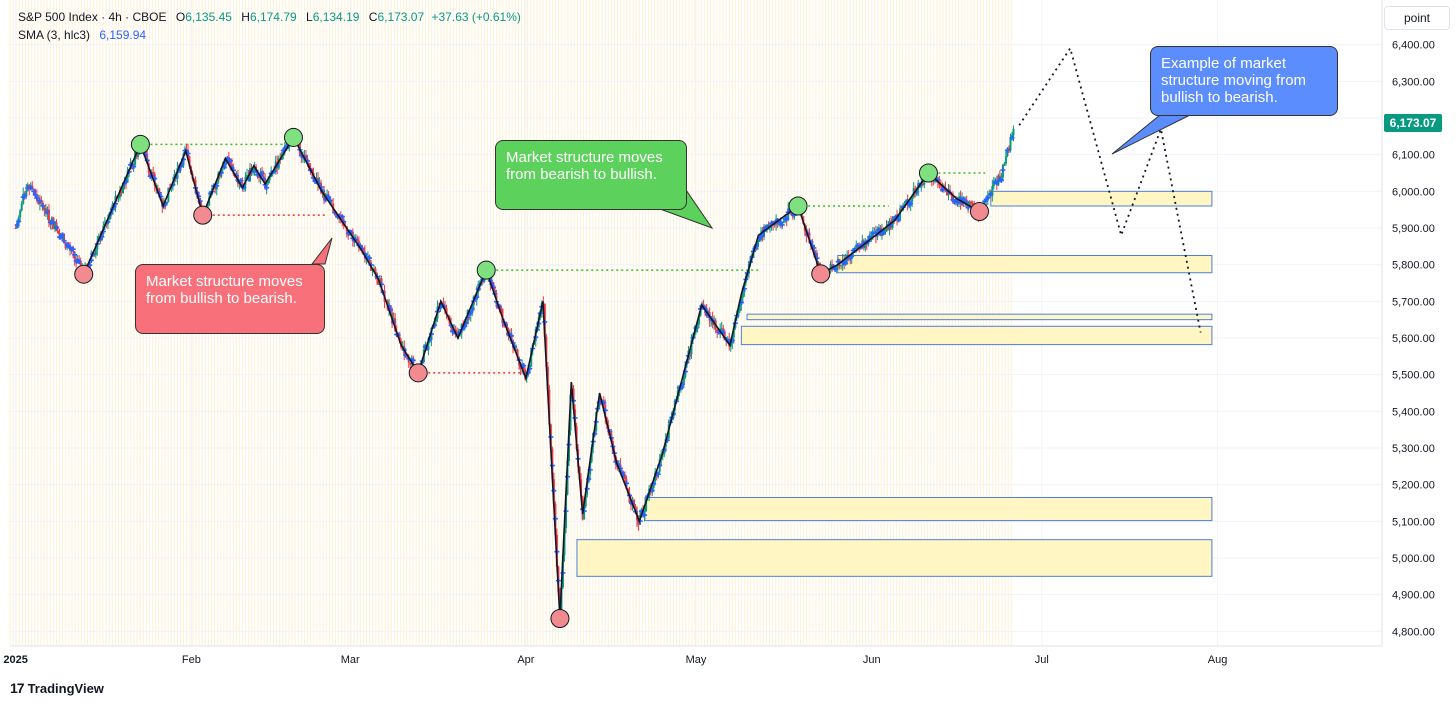  Describe the element at coordinates (1413, 559) in the screenshot. I see `y-tick-label: 5,000.00` at that location.